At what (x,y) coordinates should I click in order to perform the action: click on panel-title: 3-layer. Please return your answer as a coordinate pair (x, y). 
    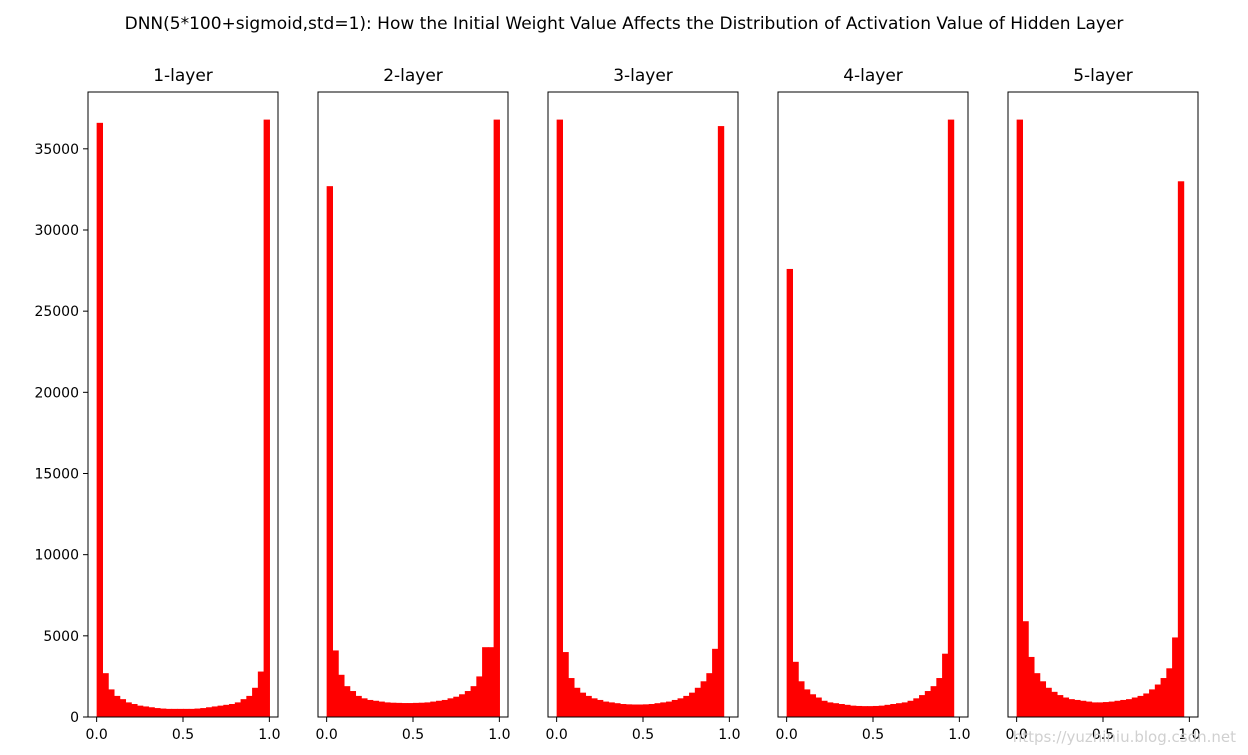
    Looking at the image, I should click on (643, 76).